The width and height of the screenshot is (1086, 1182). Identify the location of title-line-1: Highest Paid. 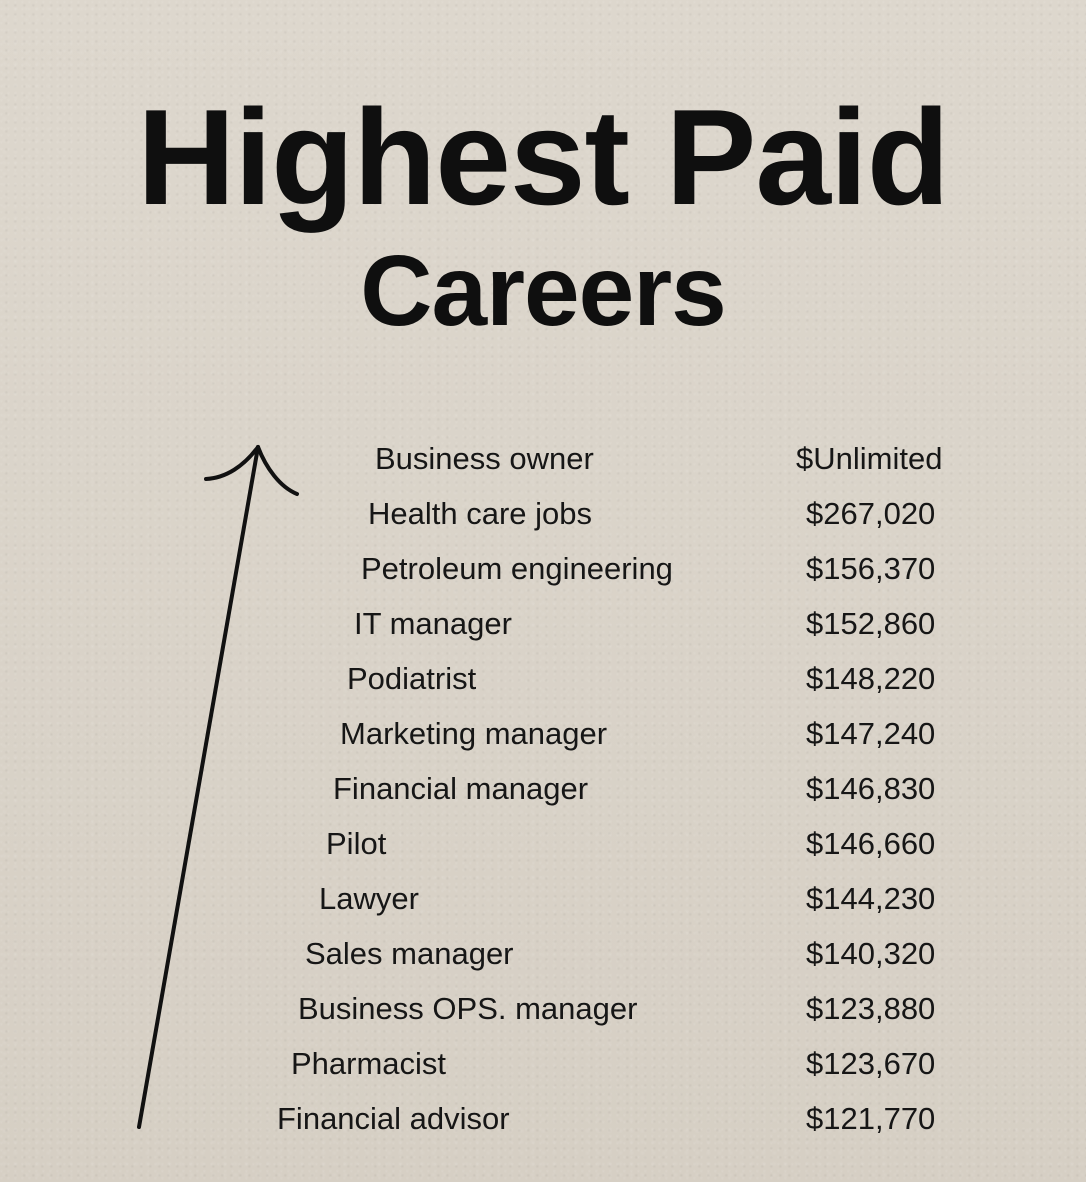
(543, 157).